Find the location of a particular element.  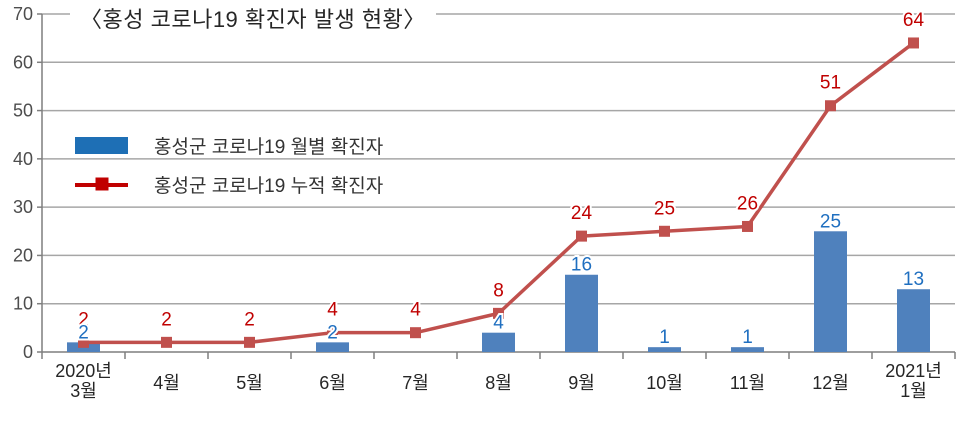

chart-legend: 홍성군 코로나19 월별 확진자 홍성군 코로나19 누적 확진자 is located at coordinates (229, 165).